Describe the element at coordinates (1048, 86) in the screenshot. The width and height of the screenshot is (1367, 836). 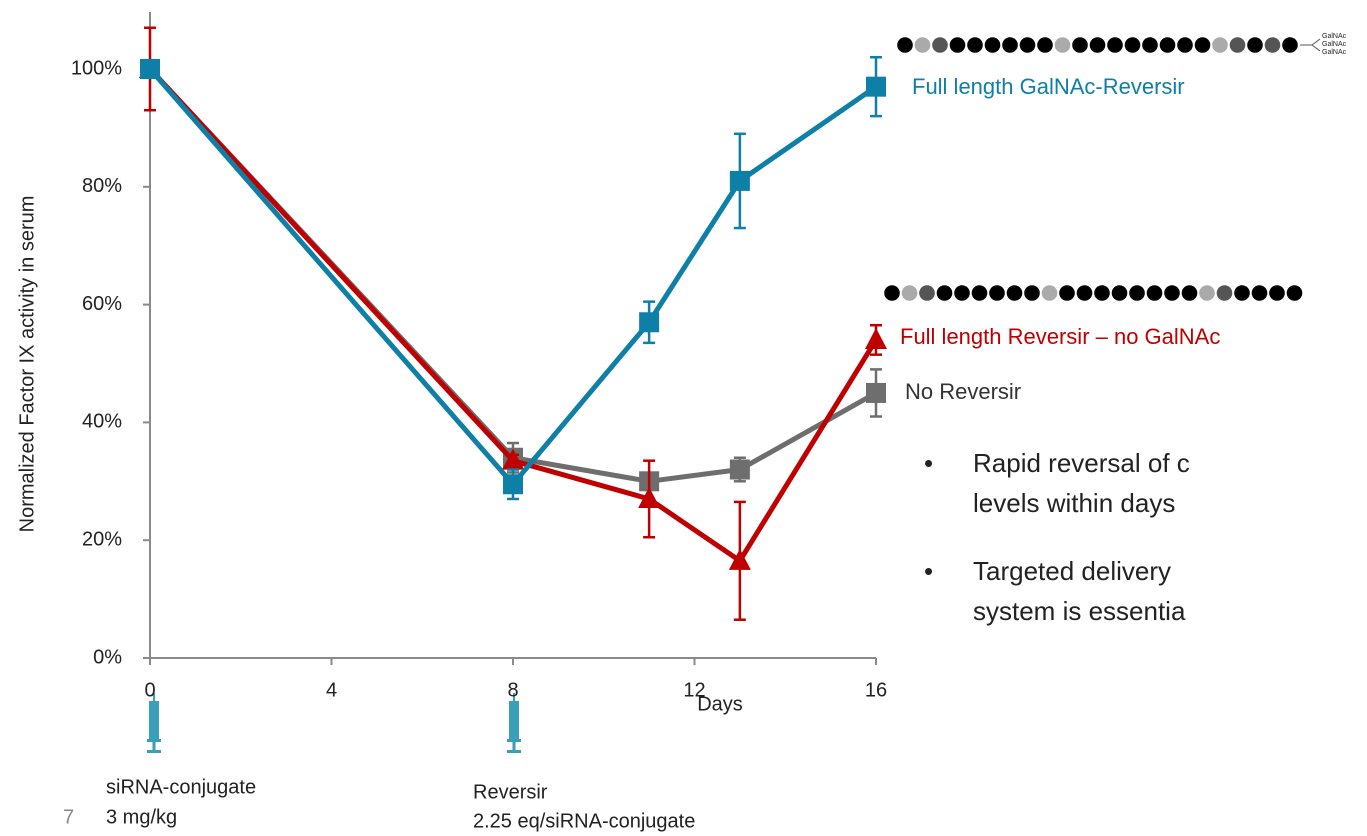
I see `legend-label: Full length GalNAc-Reversir` at that location.